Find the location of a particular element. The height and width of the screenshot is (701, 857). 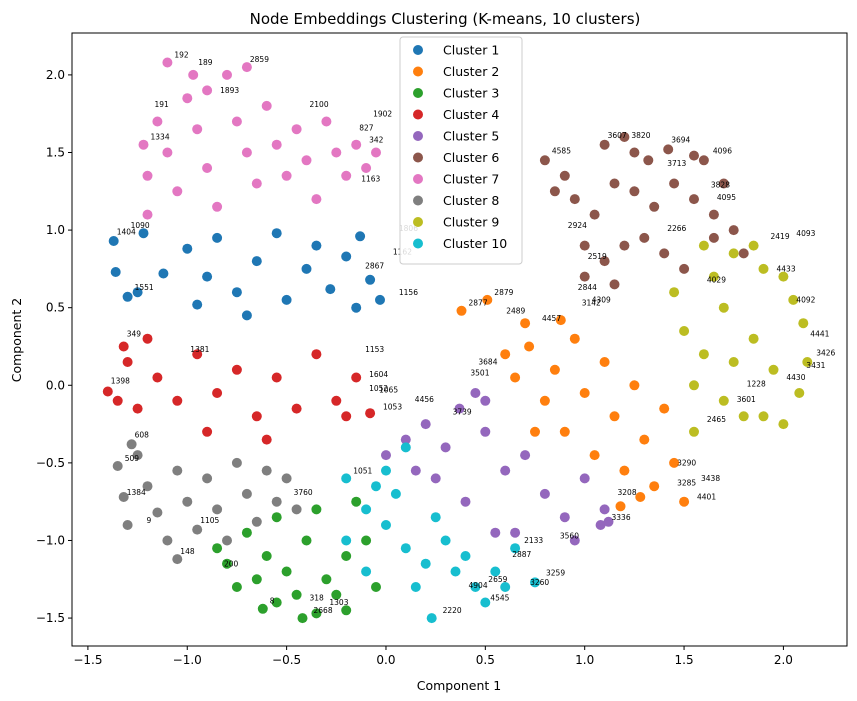

node-id-label: 3739 is located at coordinates (462, 411).